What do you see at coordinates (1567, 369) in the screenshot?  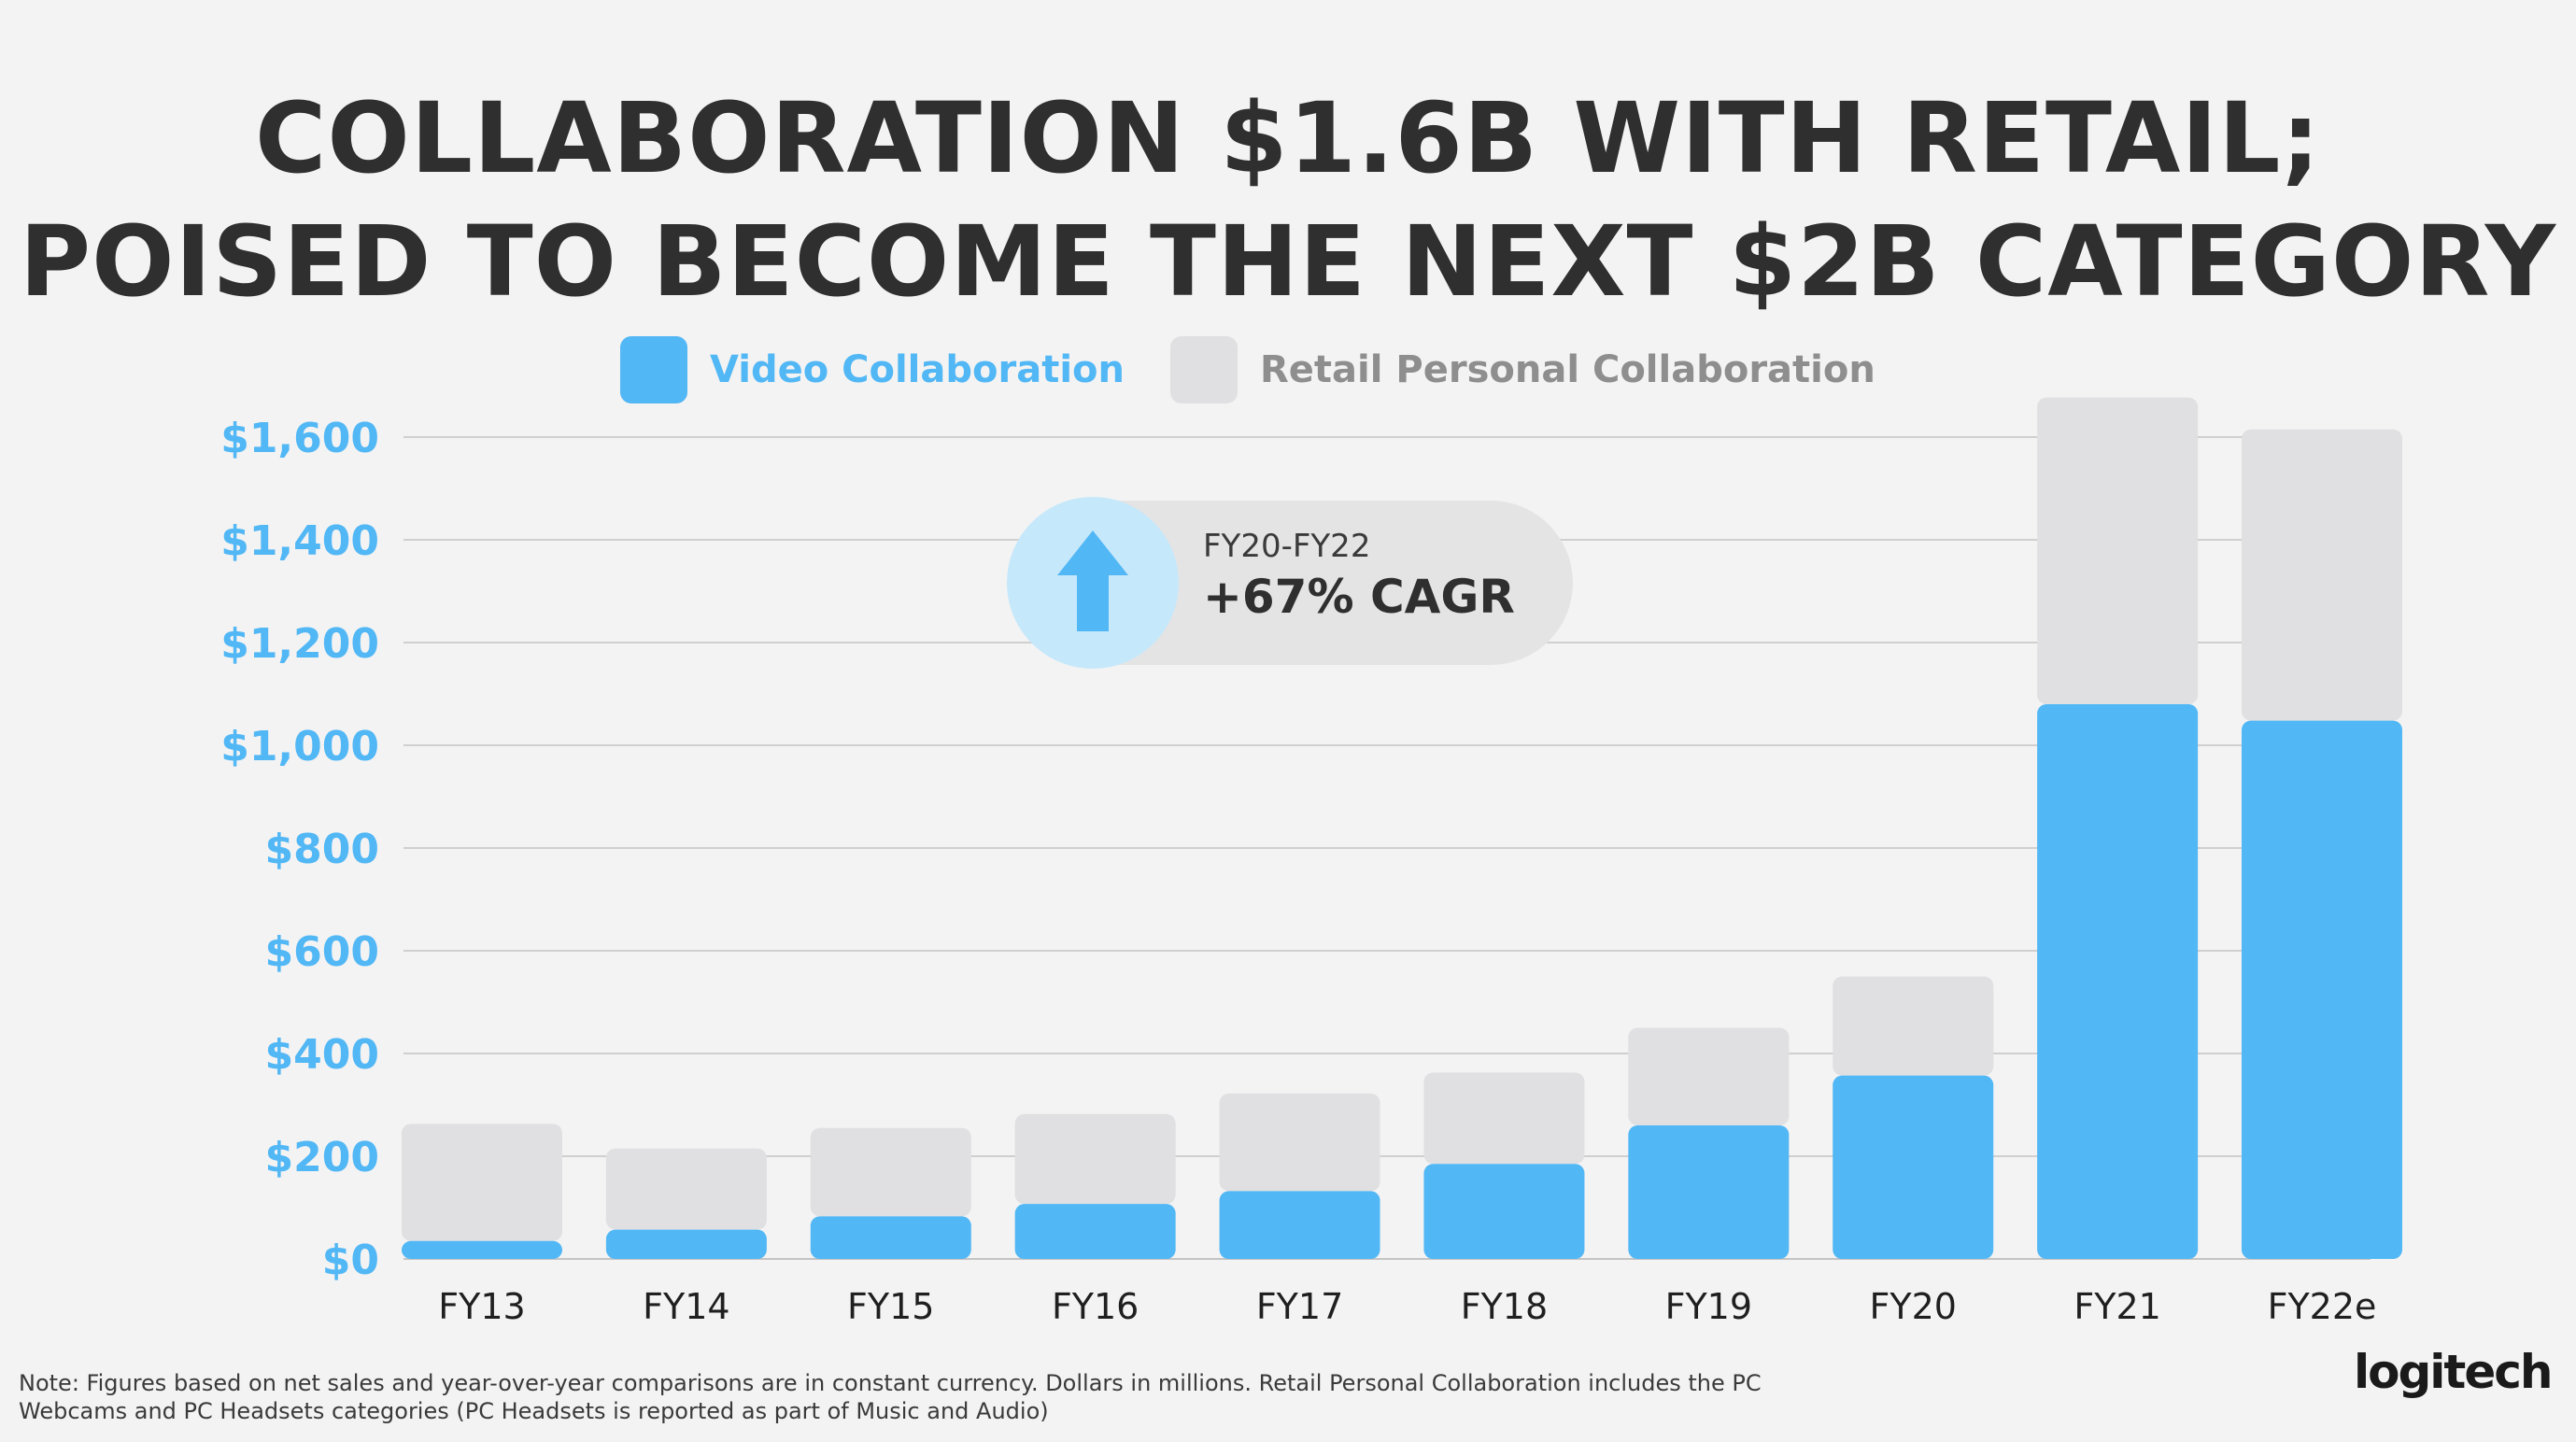 I see `legend-retail-label: Retail Personal Collaboration` at bounding box center [1567, 369].